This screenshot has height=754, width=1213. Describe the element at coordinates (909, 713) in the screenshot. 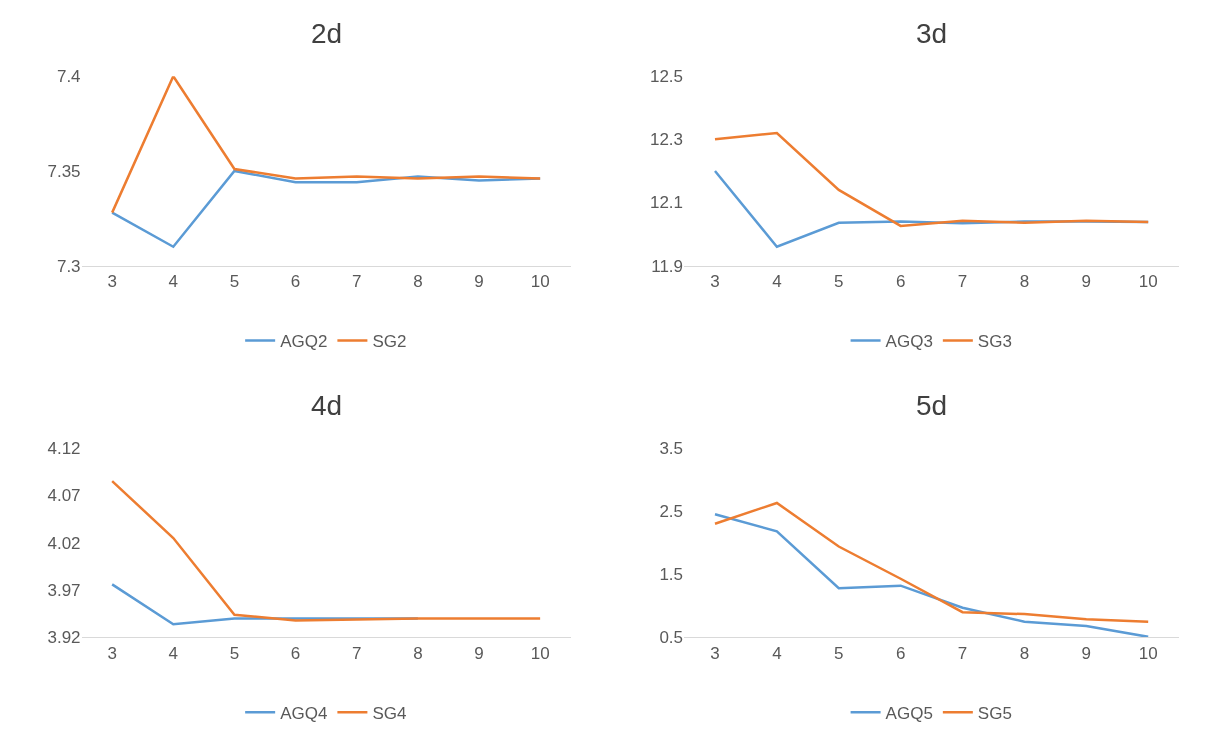

I see `legend-label: AGQ5` at that location.